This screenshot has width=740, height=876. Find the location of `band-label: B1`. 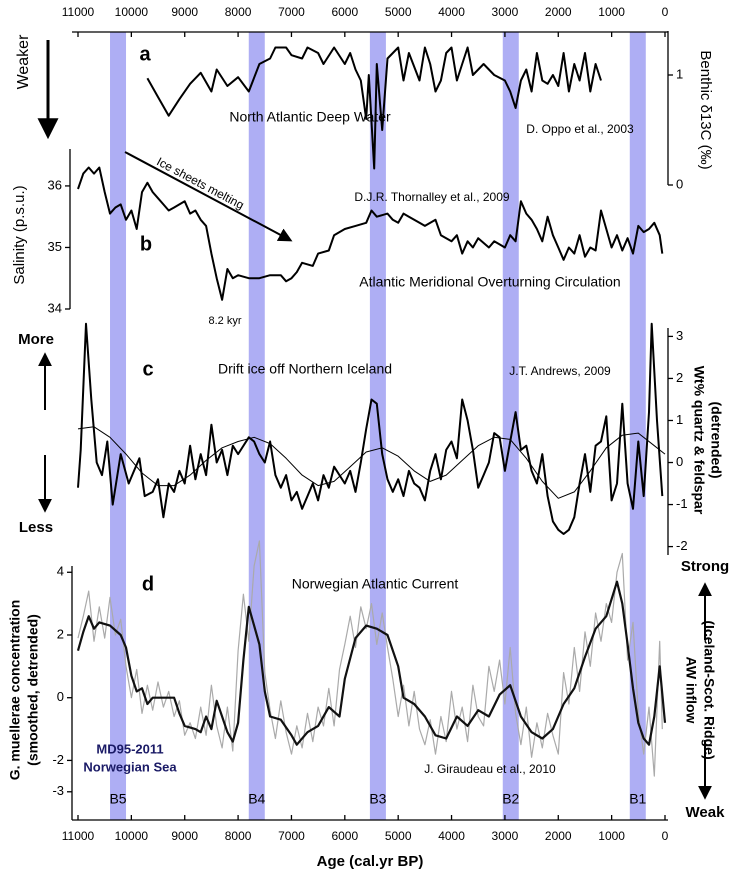

band-label: B1 is located at coordinates (637, 799).